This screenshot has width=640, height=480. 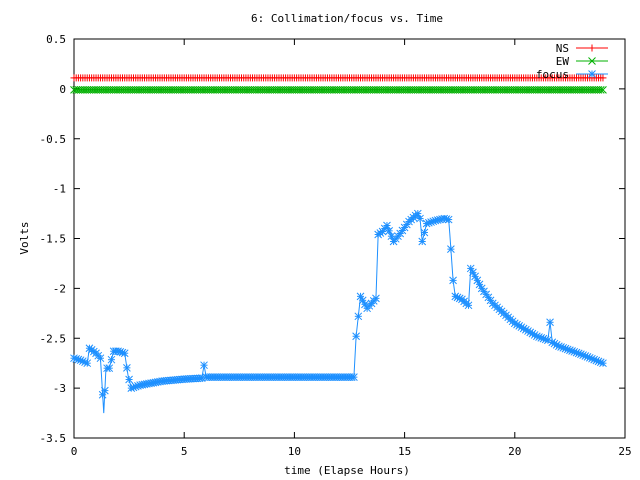 I want to click on y-tick-label: -2, so click(x=59, y=288).